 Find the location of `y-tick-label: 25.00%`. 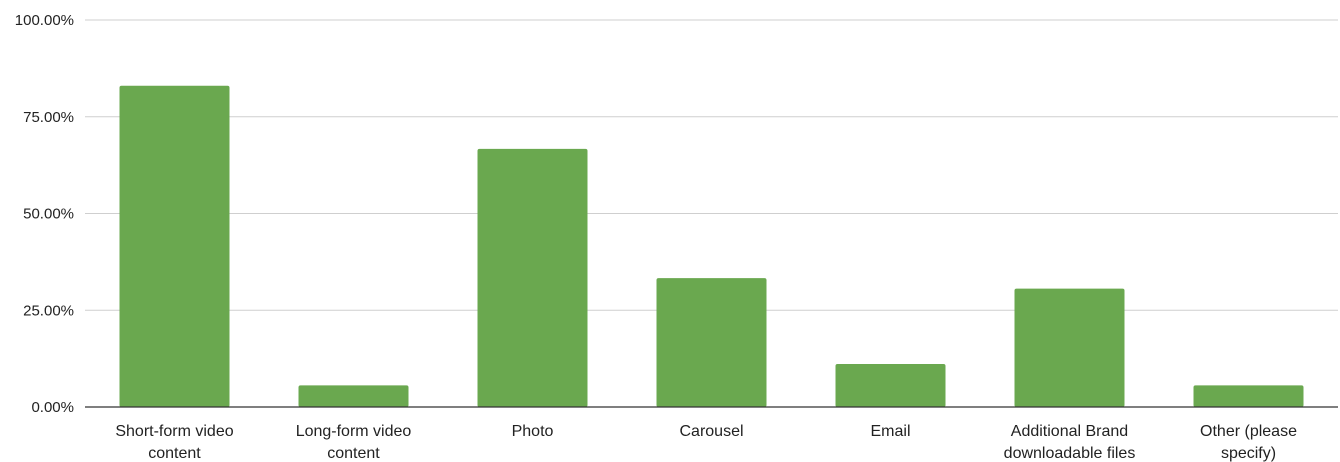

y-tick-label: 25.00% is located at coordinates (48, 310).